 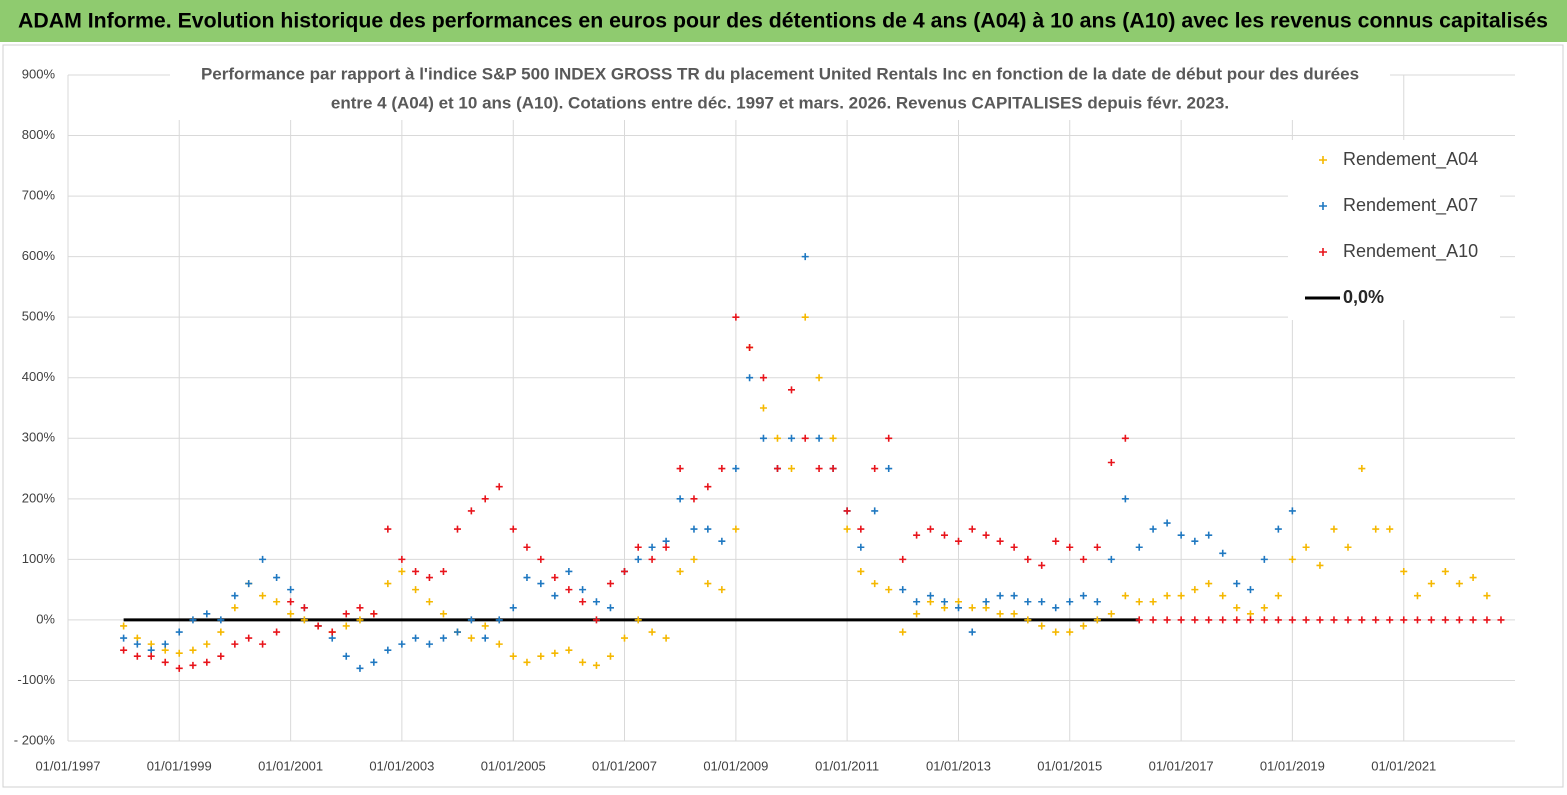 What do you see at coordinates (1394, 230) in the screenshot?
I see `legend-box` at bounding box center [1394, 230].